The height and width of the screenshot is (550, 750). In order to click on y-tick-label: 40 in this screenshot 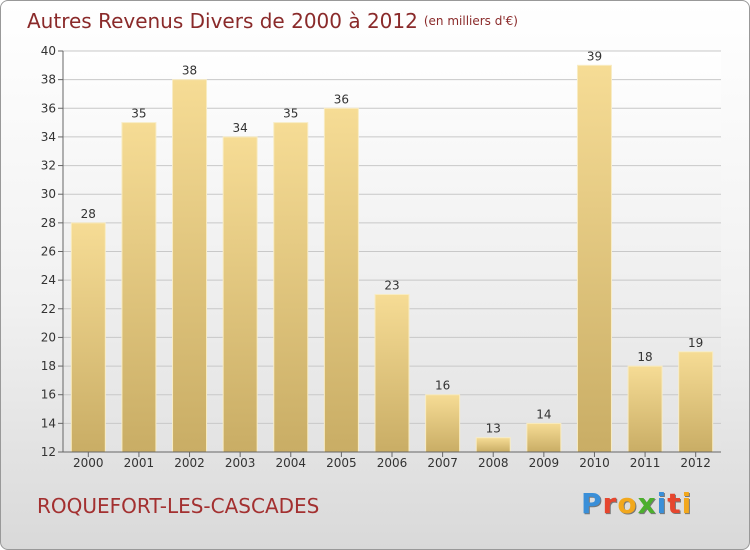, I will do `click(48, 51)`.